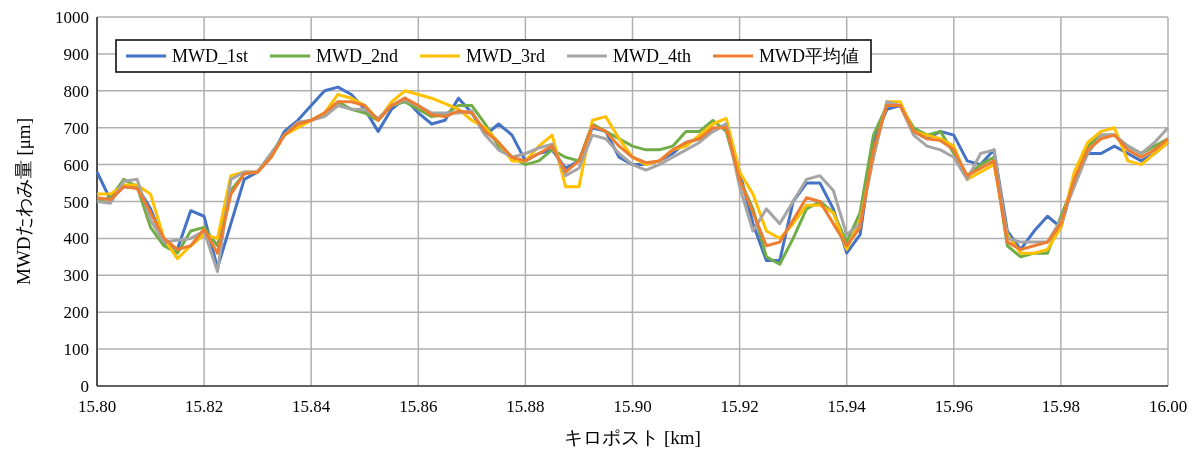 Image resolution: width=1196 pixels, height=454 pixels. I want to click on legend-label: MWD_3rd, so click(505, 56).